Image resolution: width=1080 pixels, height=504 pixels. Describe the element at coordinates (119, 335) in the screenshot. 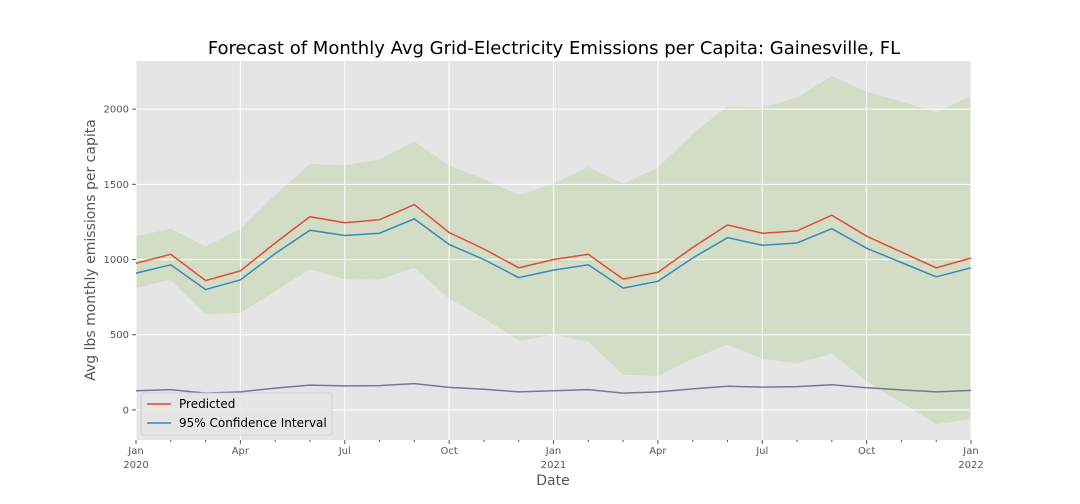

I see `y-tick-label: 500` at that location.